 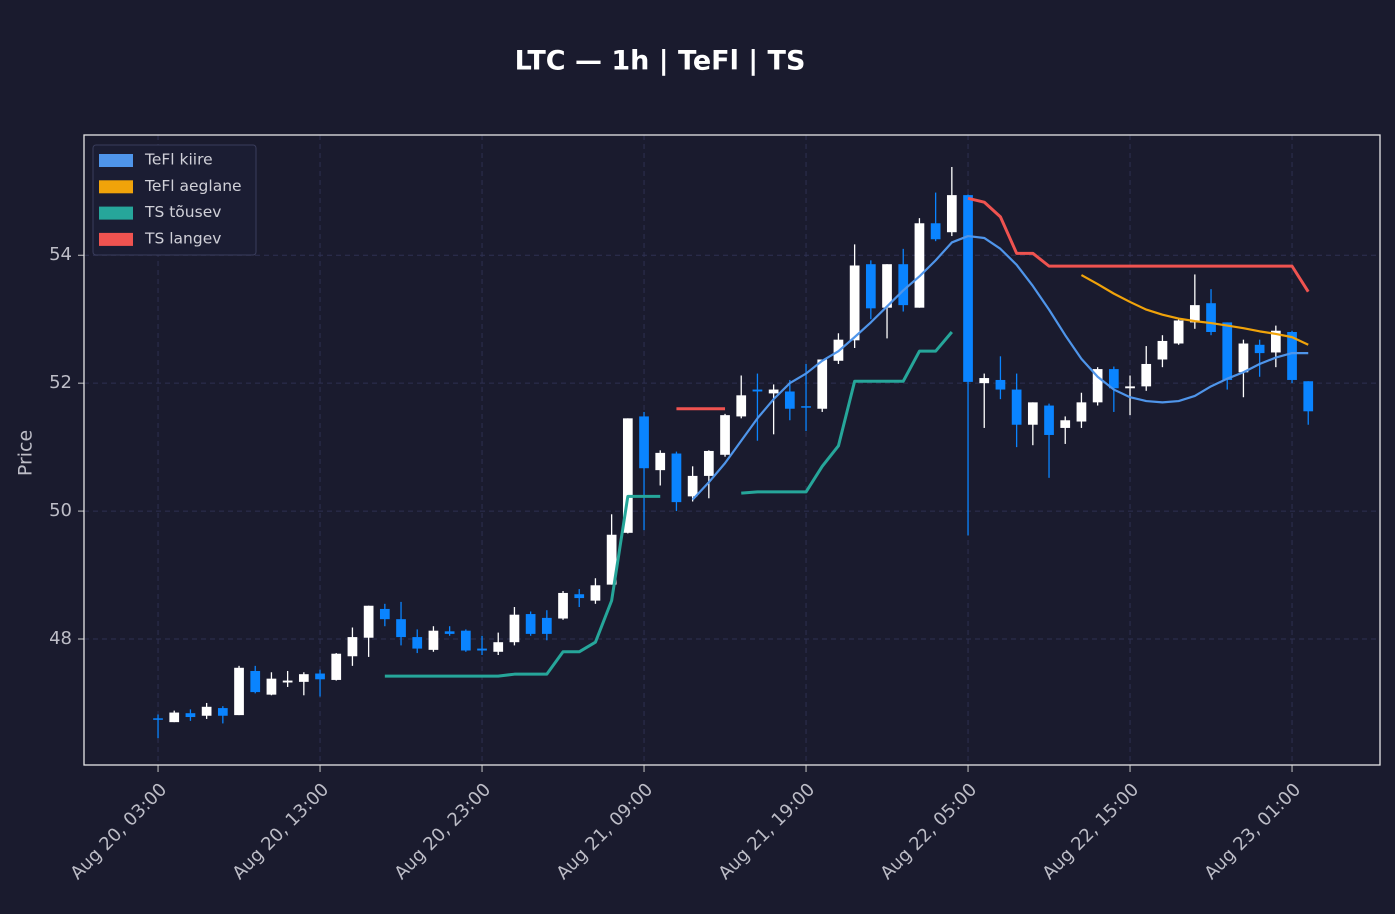 What do you see at coordinates (182, 212) in the screenshot?
I see `legend-label: TS tõusev` at bounding box center [182, 212].